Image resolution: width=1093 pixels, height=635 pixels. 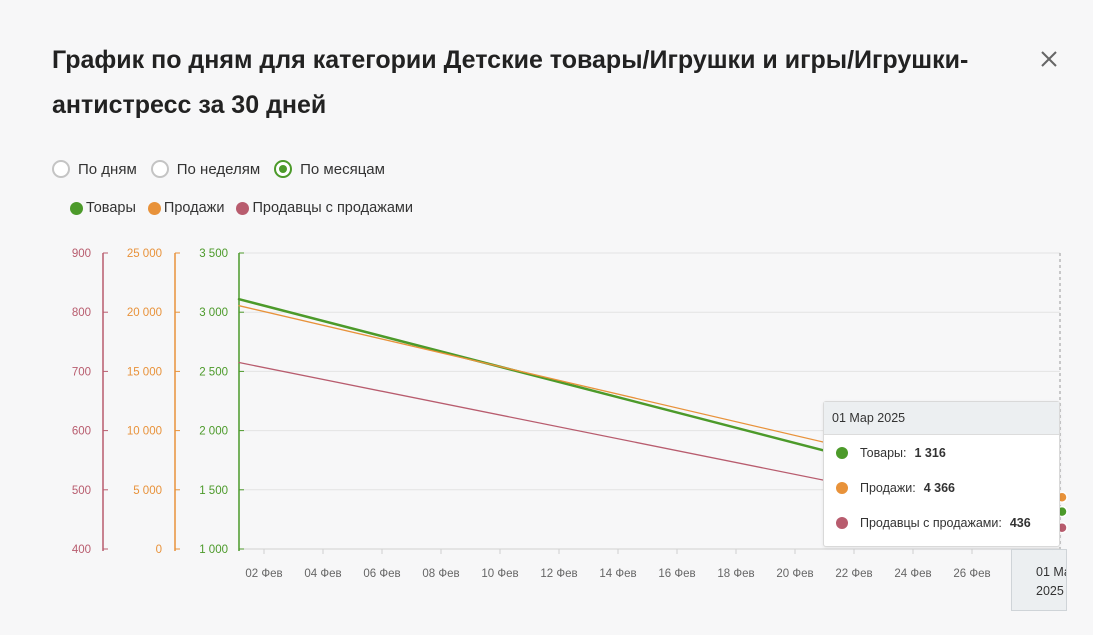 I want to click on tooltip-row-sales: Продажи: 4 366, so click(x=941, y=487).